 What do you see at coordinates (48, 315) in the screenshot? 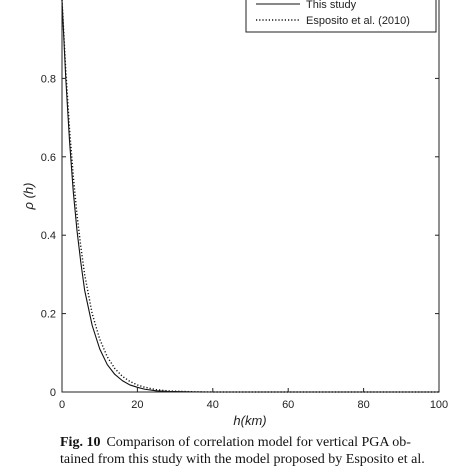
I see `y-tick-label: 0.2` at bounding box center [48, 315].